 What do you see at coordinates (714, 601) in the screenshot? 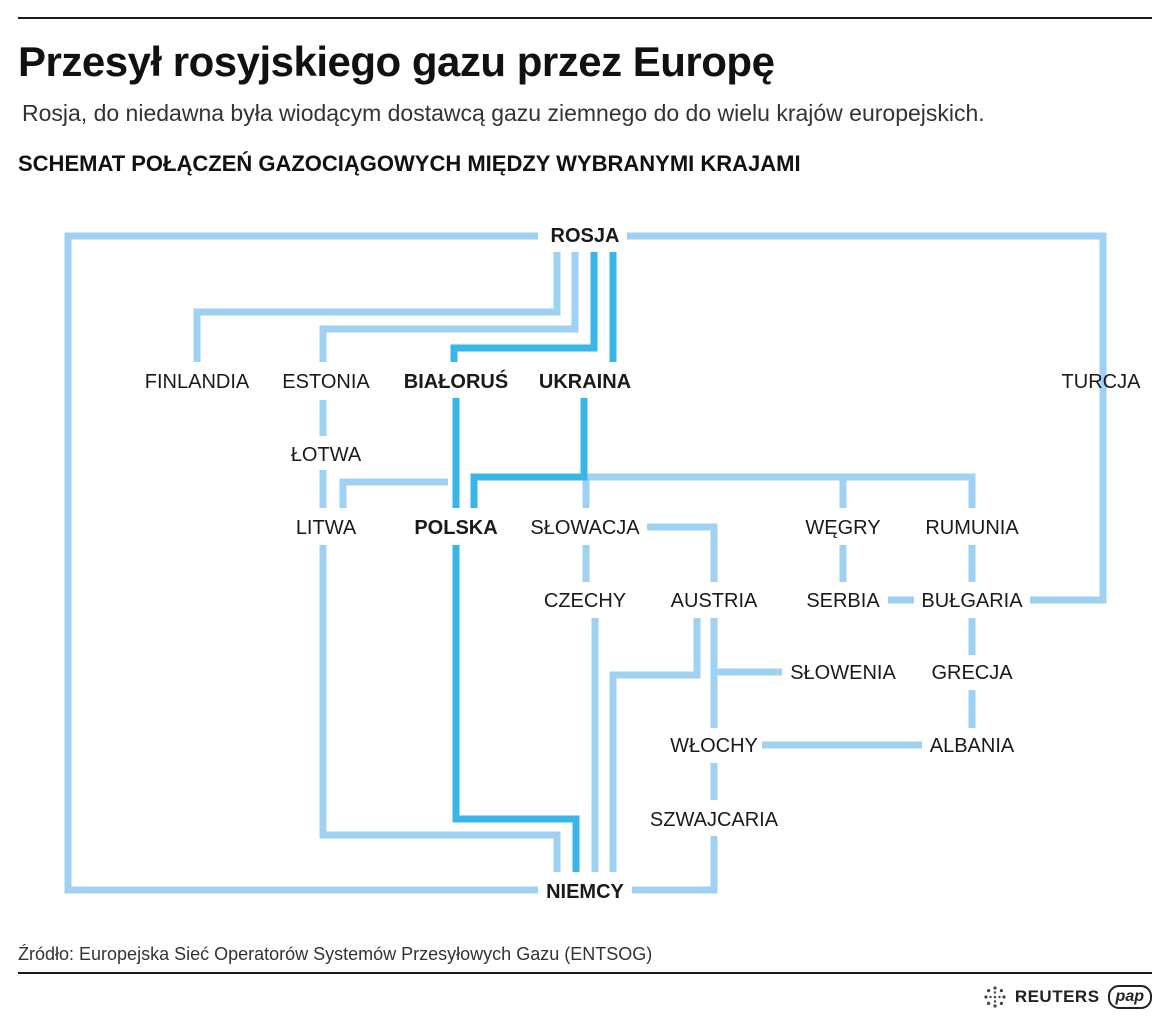
I see `node-austria: AUSTRIA` at bounding box center [714, 601].